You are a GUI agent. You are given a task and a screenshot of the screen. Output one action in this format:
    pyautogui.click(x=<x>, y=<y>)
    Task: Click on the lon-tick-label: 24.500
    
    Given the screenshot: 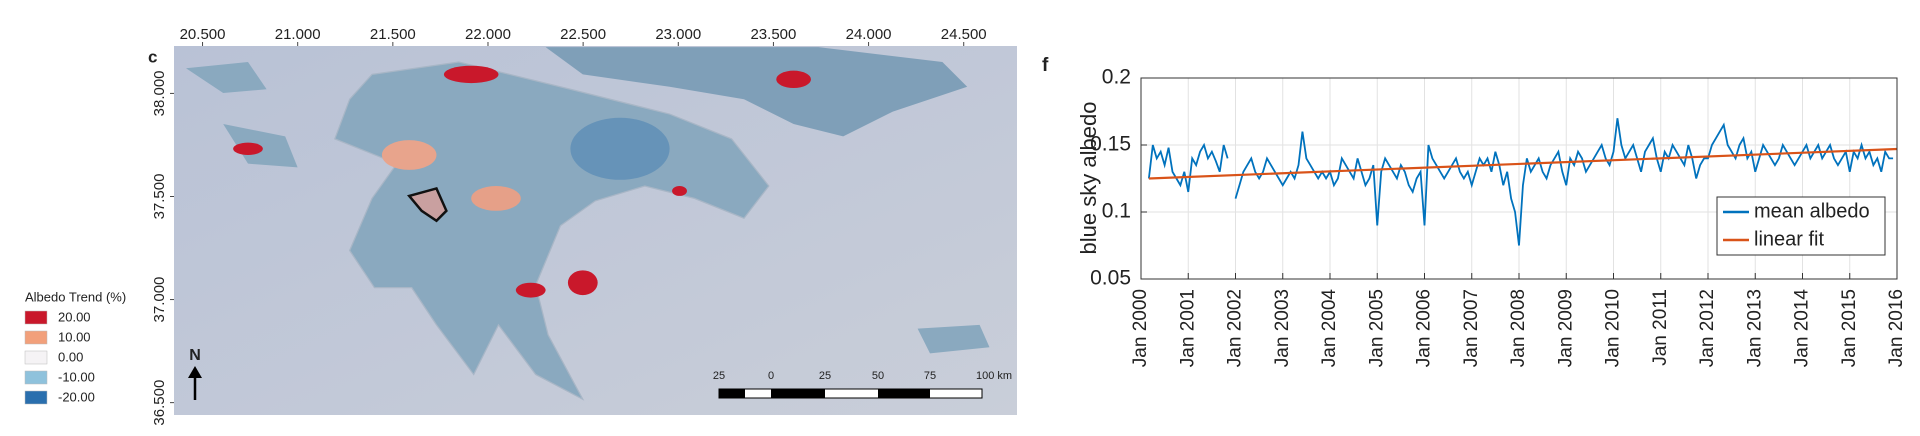 What is the action you would take?
    pyautogui.click(x=964, y=34)
    